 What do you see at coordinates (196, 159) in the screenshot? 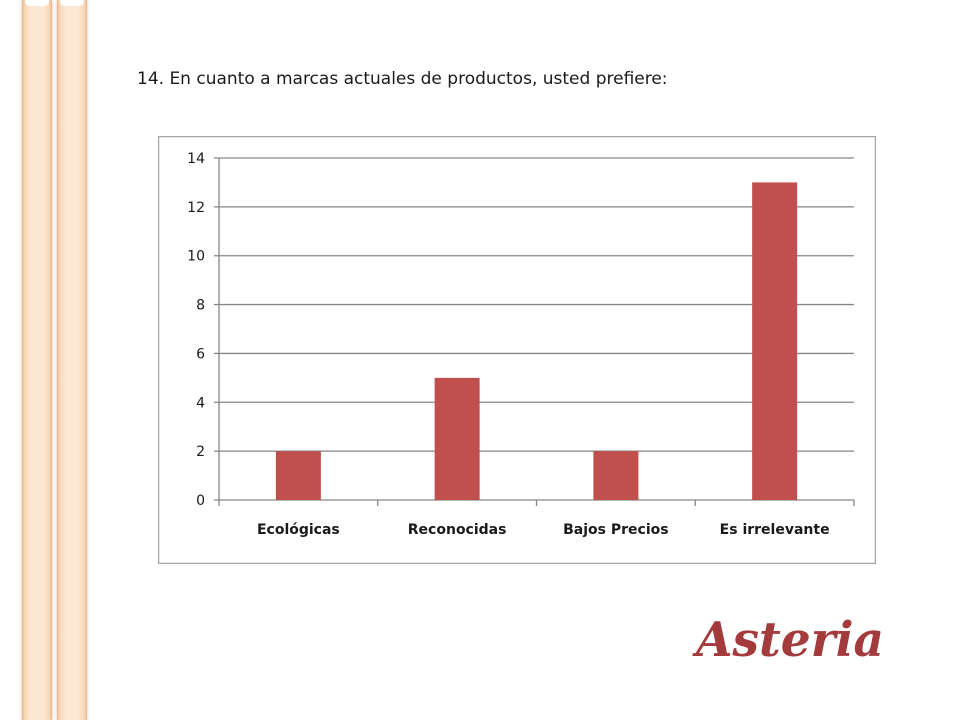
I see `y-tick-label: 14` at bounding box center [196, 159].